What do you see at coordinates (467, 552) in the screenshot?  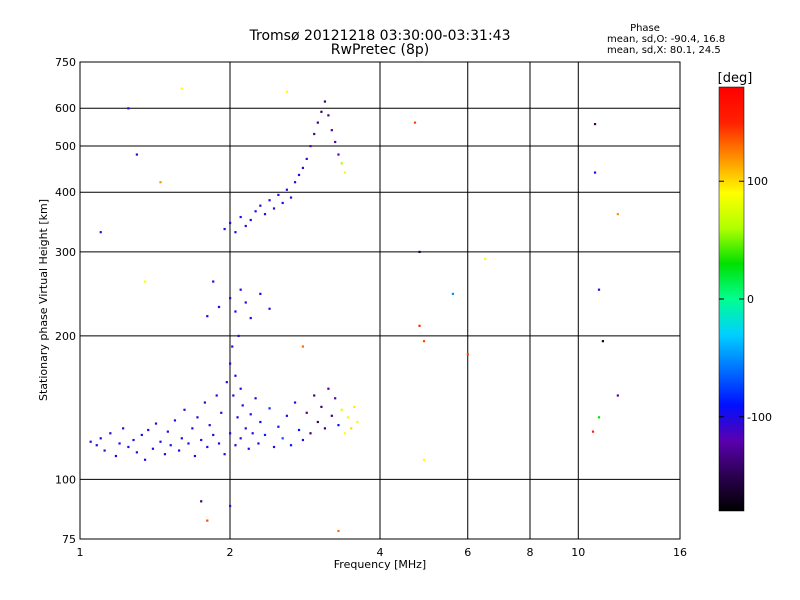 I see `x-tick-label: 6` at bounding box center [467, 552].